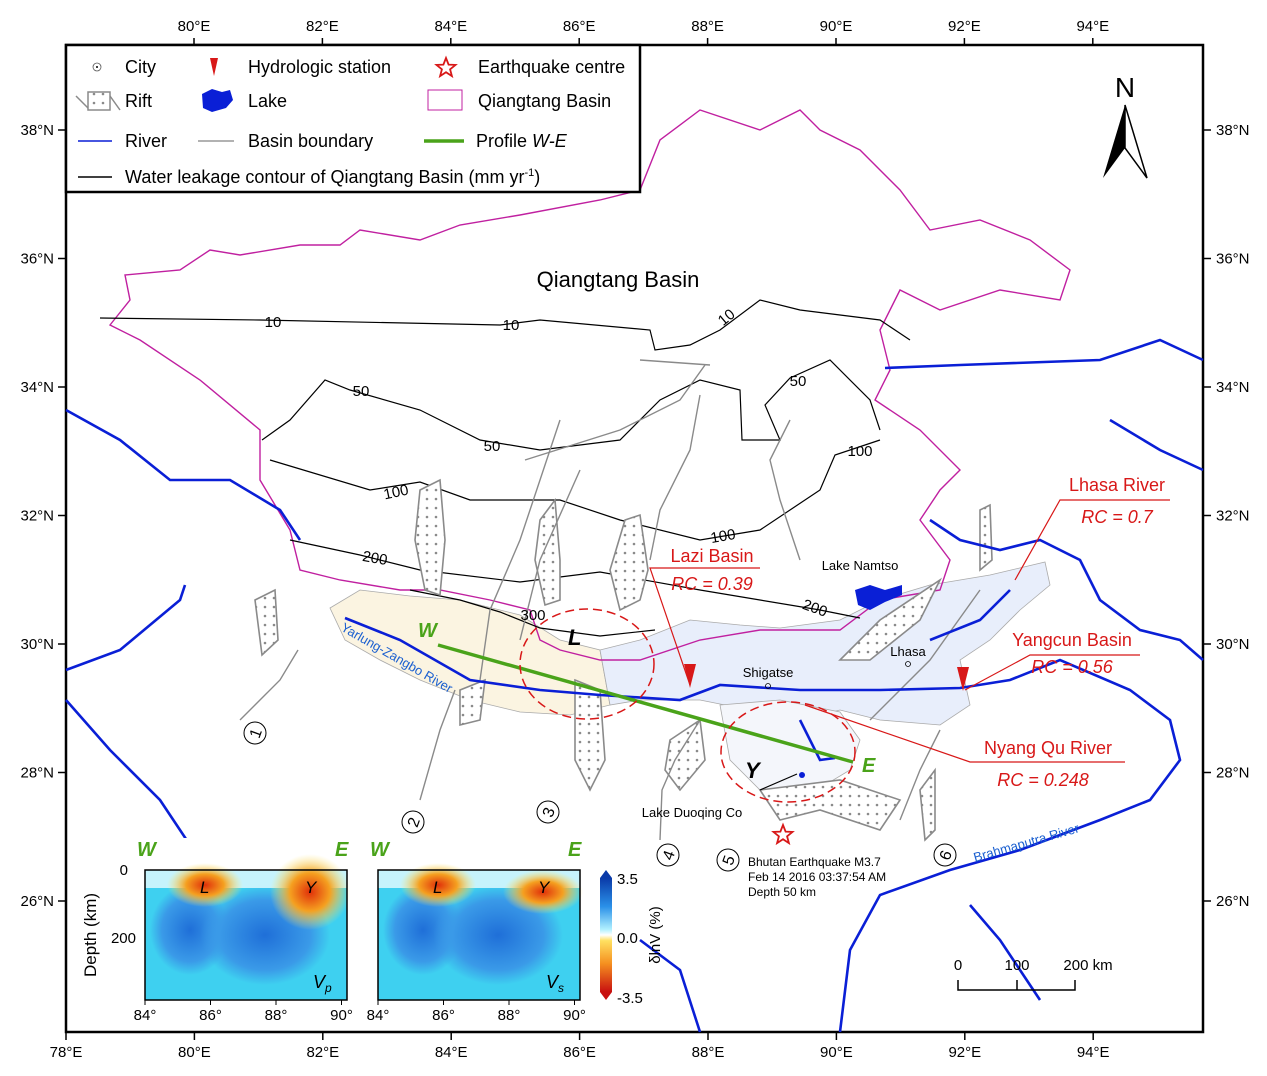  I want to click on profile-line, so click(645, 703).